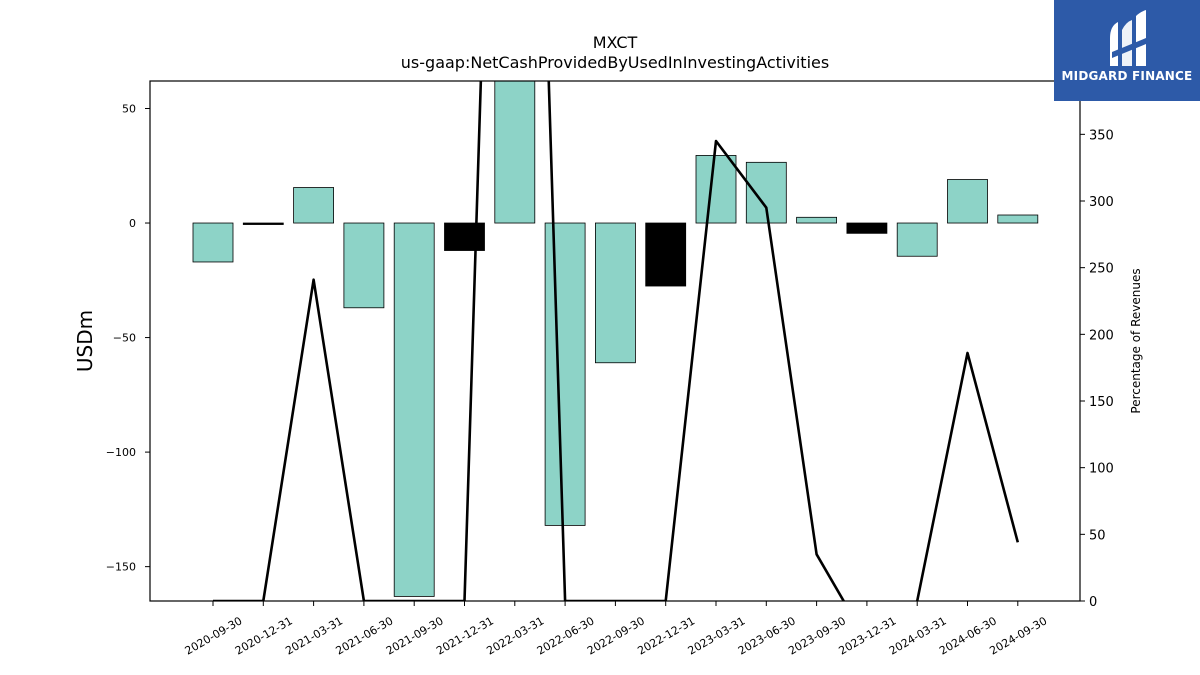  I want to click on midgard-finance-logo: MIDGARD FINANCE, so click(1127, 50).